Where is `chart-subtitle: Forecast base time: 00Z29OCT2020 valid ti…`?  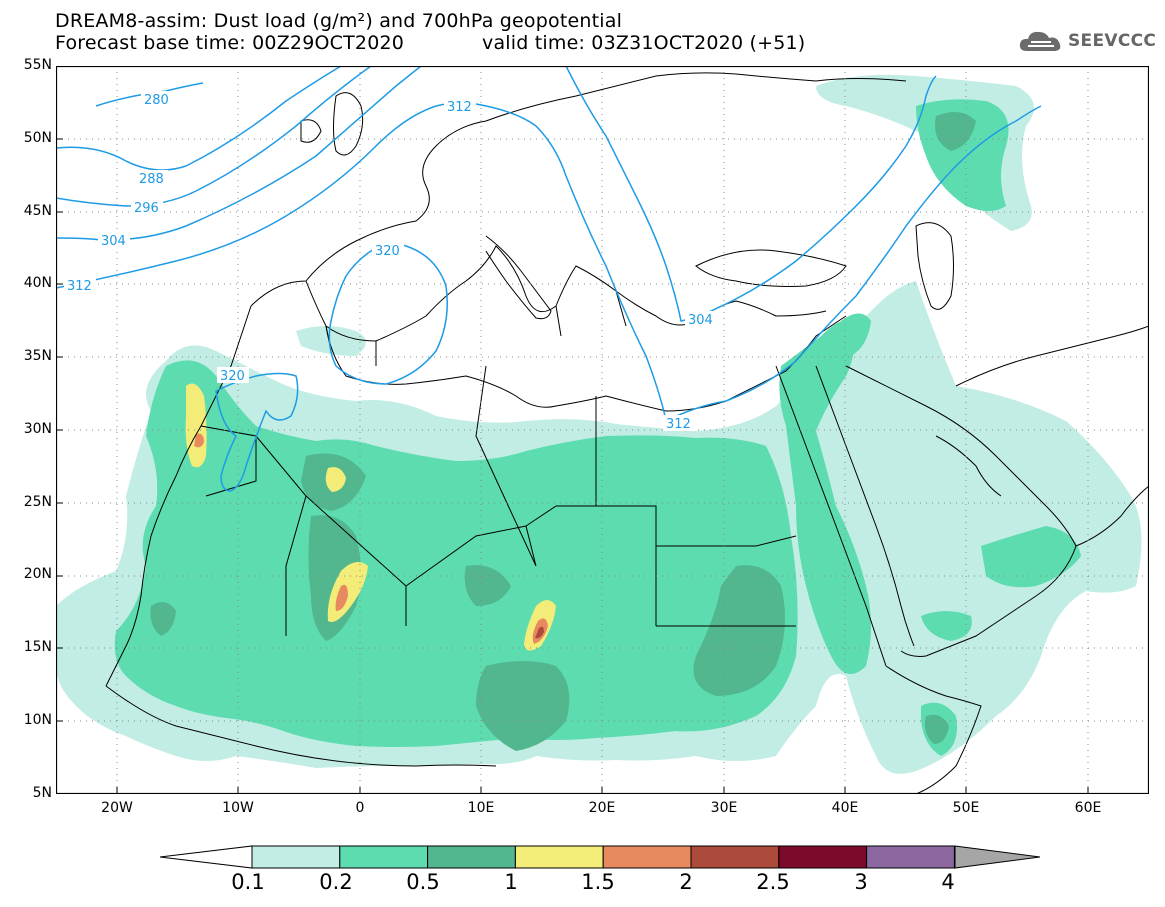
chart-subtitle: Forecast base time: 00Z29OCT2020 valid ti… is located at coordinates (430, 43).